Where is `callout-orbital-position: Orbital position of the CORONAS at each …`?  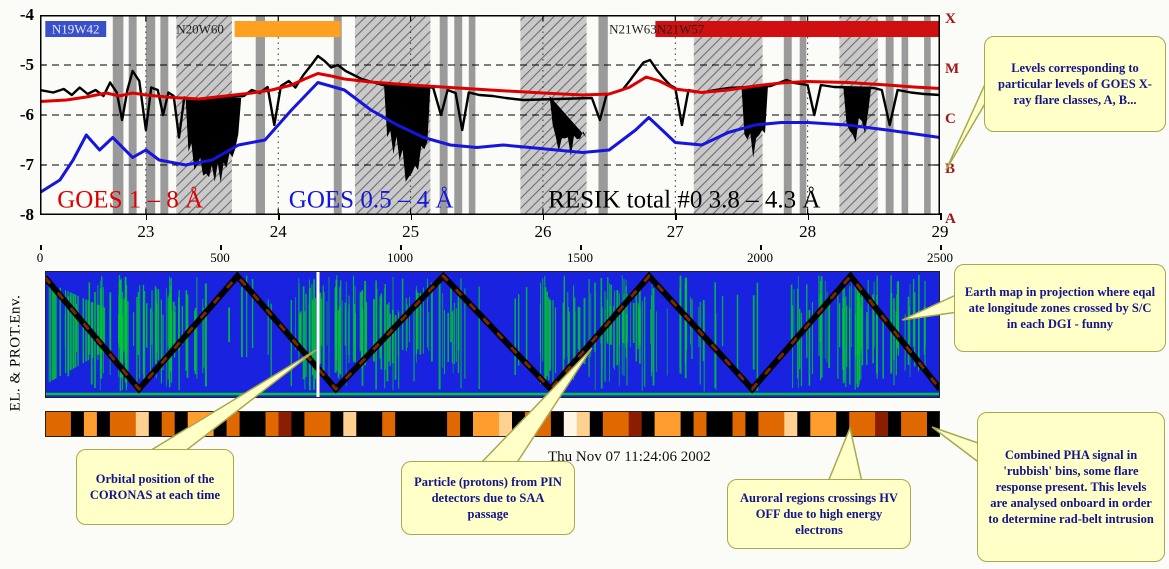
callout-orbital-position: Orbital position of the CORONAS at each … is located at coordinates (155, 487).